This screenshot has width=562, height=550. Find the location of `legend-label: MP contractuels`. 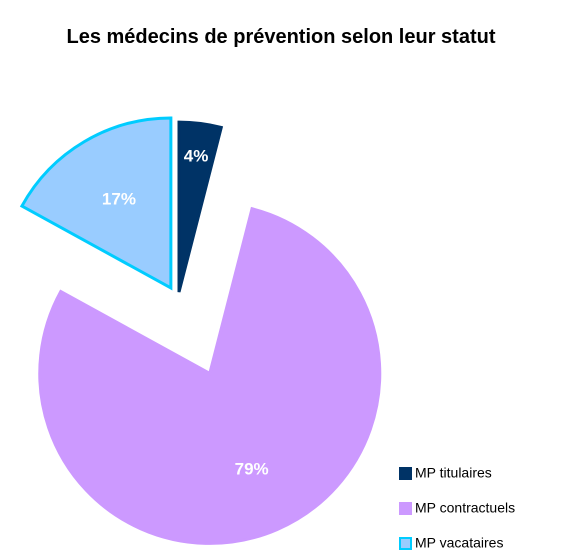

legend-label: MP contractuels is located at coordinates (465, 508).